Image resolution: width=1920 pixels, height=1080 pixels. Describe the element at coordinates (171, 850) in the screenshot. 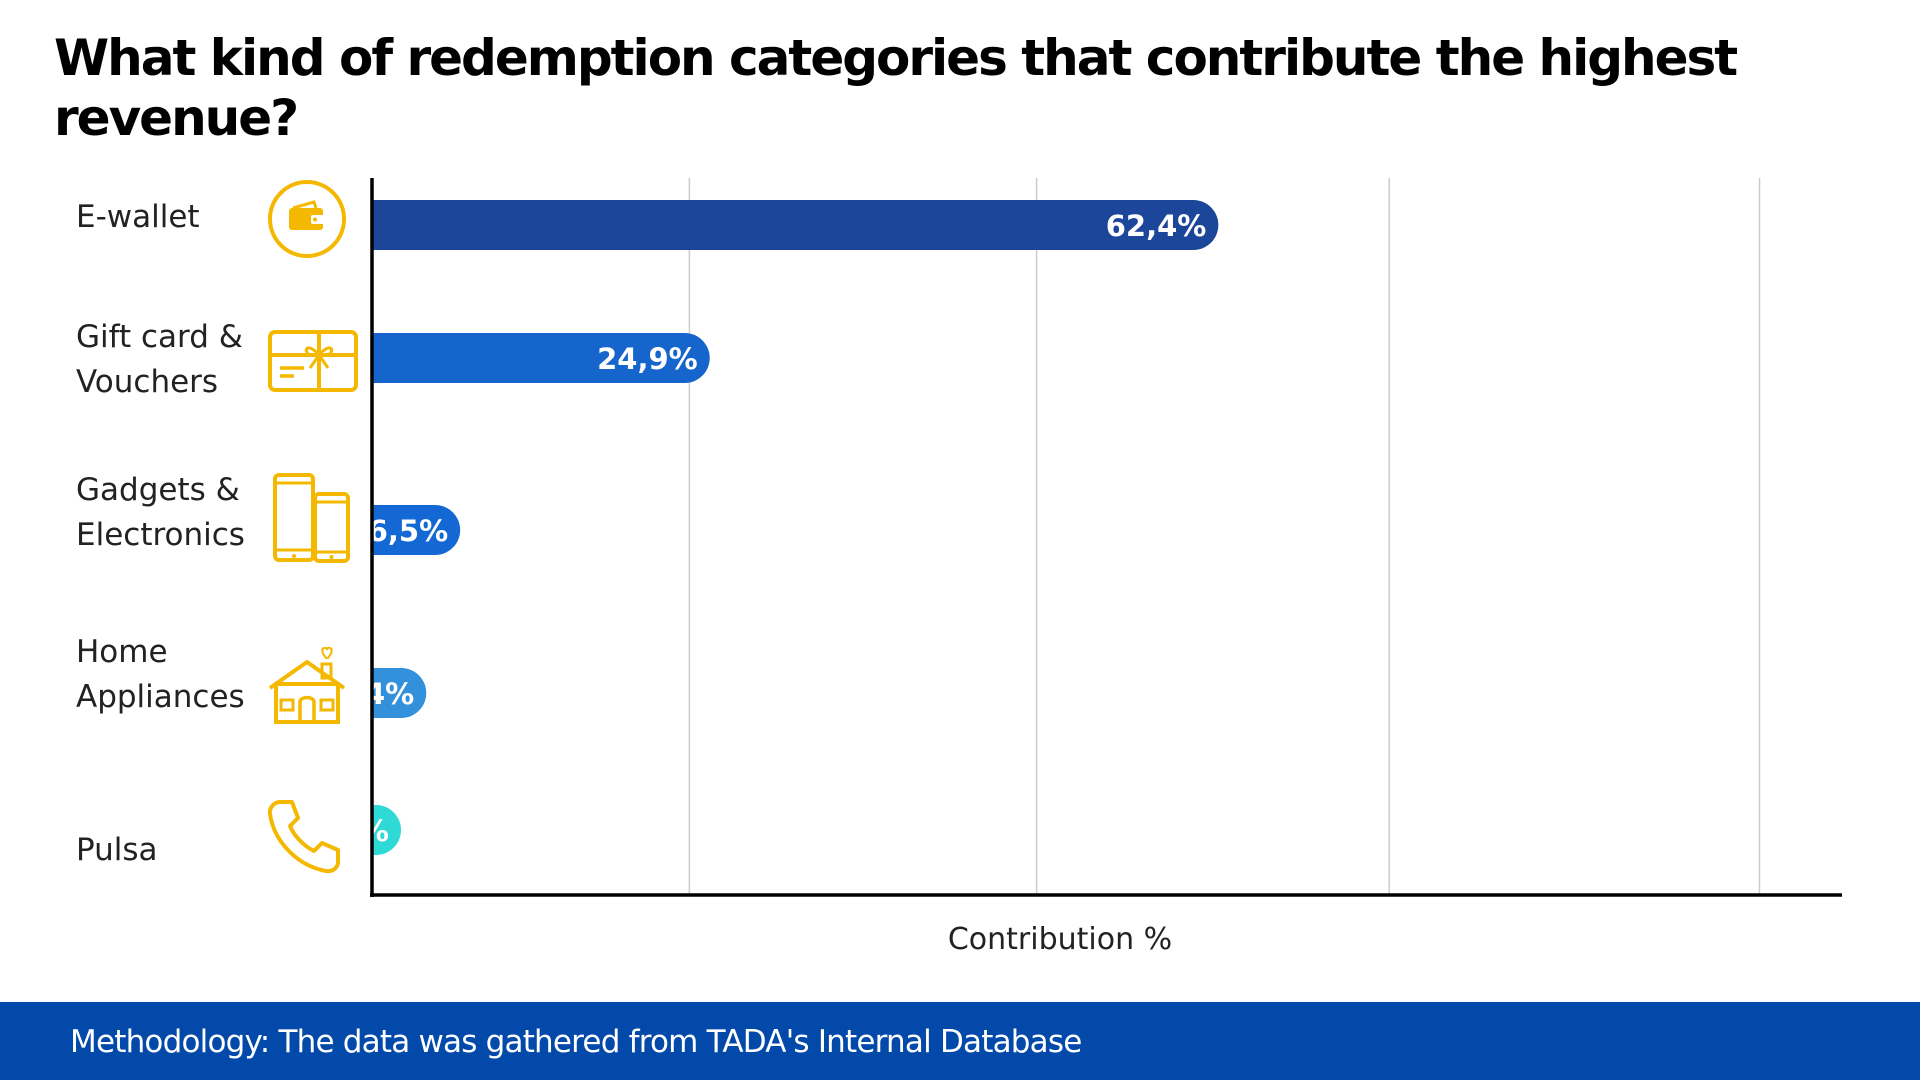

I see `category-label: Pulsa` at that location.